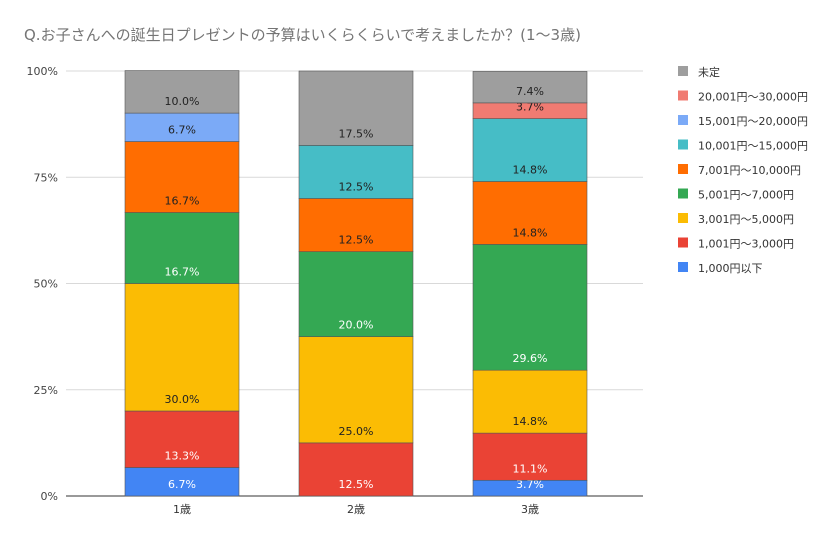  What do you see at coordinates (749, 170) in the screenshot?
I see `legend-label: 7,001円〜10,000円` at bounding box center [749, 170].